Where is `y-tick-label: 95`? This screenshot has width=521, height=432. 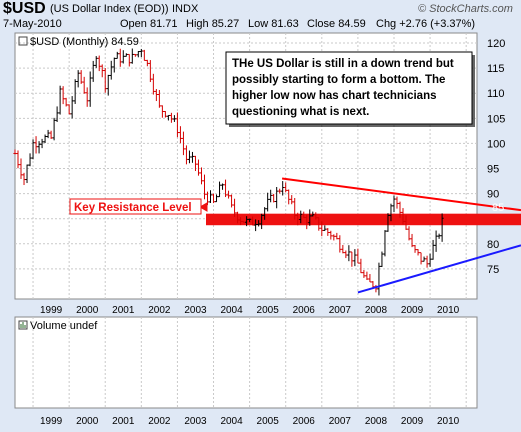
y-tick-label: 95 is located at coordinates (493, 170).